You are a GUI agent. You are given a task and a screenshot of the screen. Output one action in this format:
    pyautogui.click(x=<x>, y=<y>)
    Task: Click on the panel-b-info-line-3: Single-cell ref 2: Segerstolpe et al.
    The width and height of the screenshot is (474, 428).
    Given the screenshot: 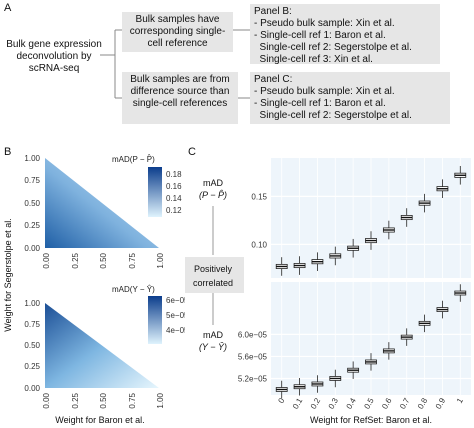 What is the action you would take?
    pyautogui.click(x=333, y=47)
    